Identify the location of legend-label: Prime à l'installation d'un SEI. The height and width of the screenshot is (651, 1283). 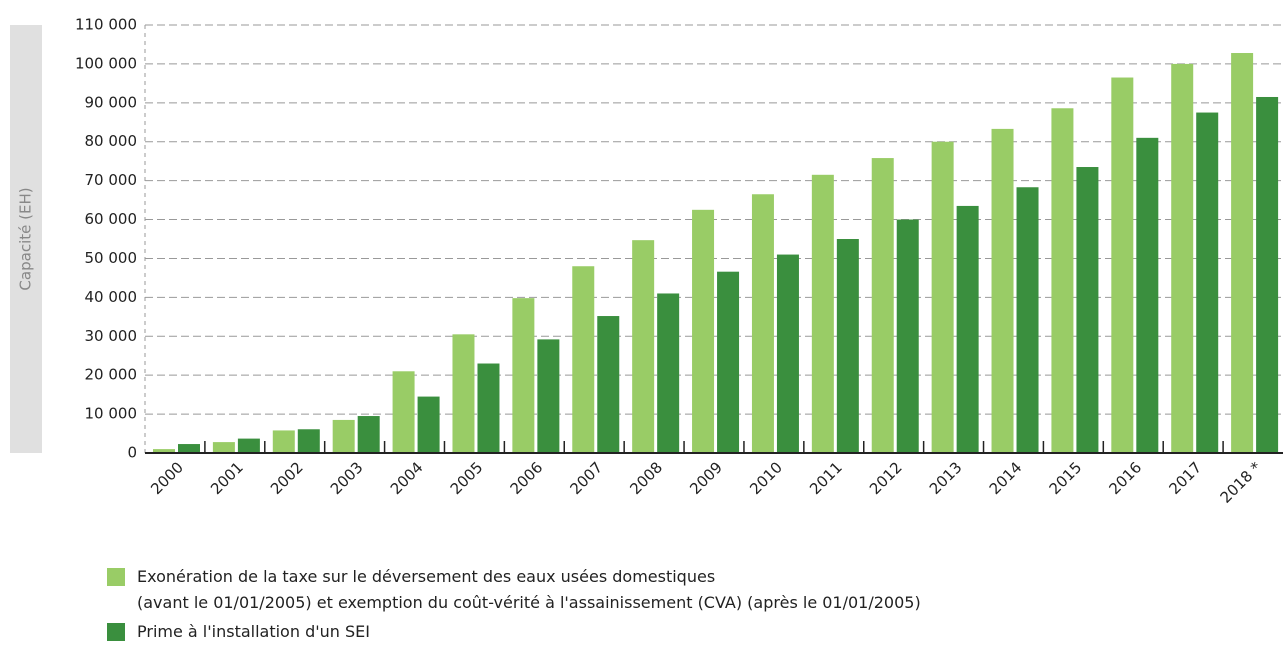
(253, 631).